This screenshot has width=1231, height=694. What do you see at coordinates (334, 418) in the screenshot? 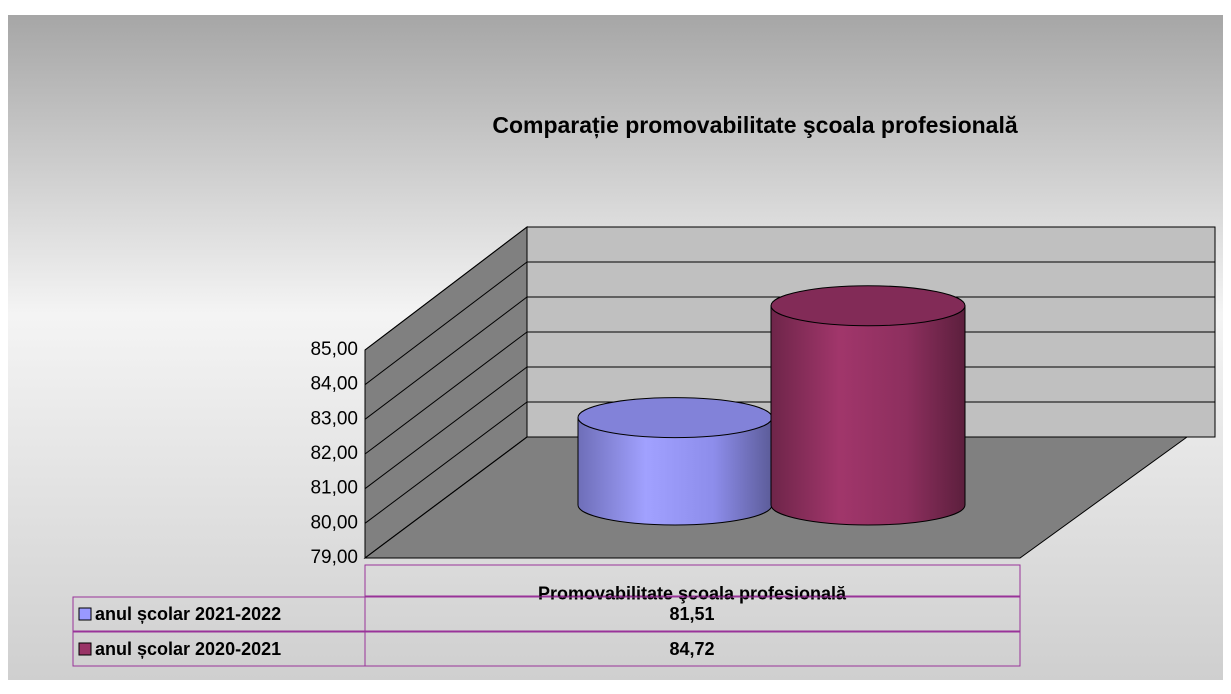
I see `y-tick-label: 83,00` at bounding box center [334, 418].